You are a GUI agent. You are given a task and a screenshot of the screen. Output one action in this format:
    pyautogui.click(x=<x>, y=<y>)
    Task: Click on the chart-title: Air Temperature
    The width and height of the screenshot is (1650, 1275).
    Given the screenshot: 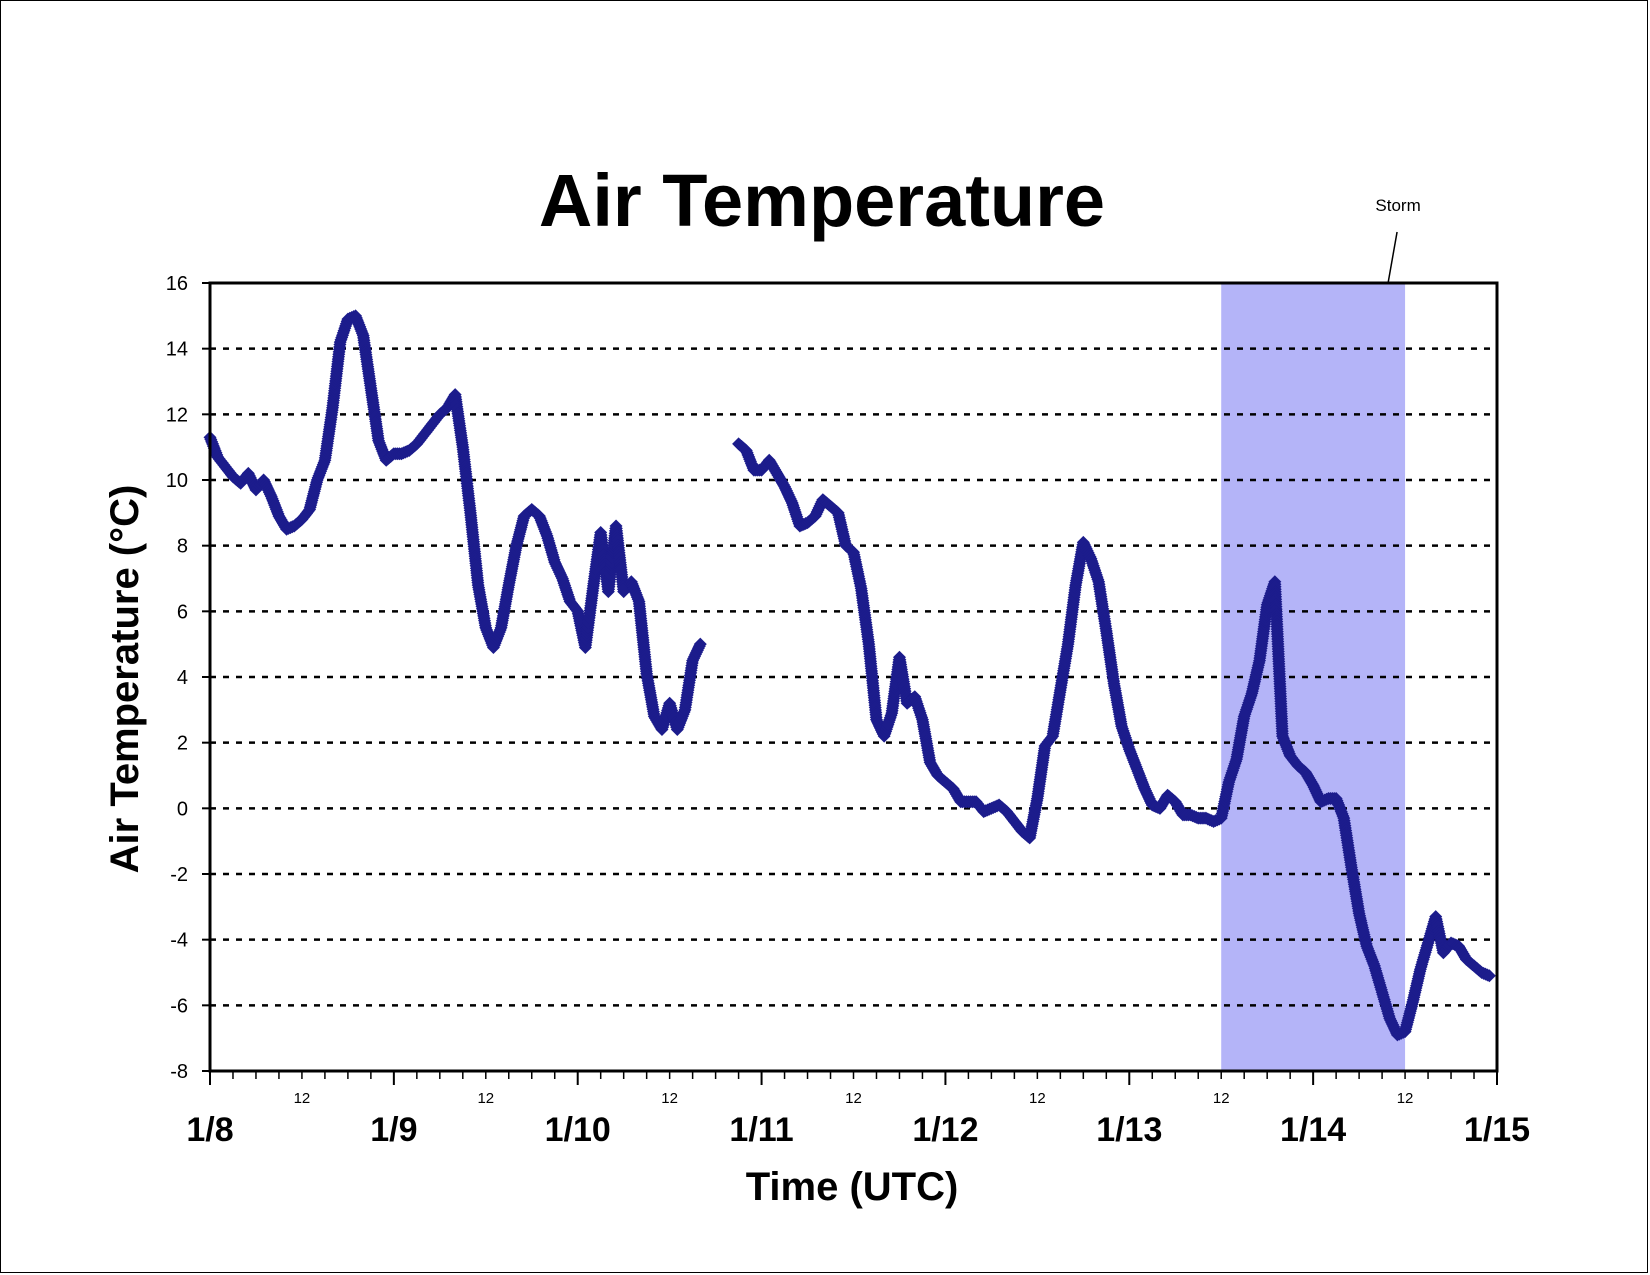 What is the action you would take?
    pyautogui.click(x=822, y=200)
    